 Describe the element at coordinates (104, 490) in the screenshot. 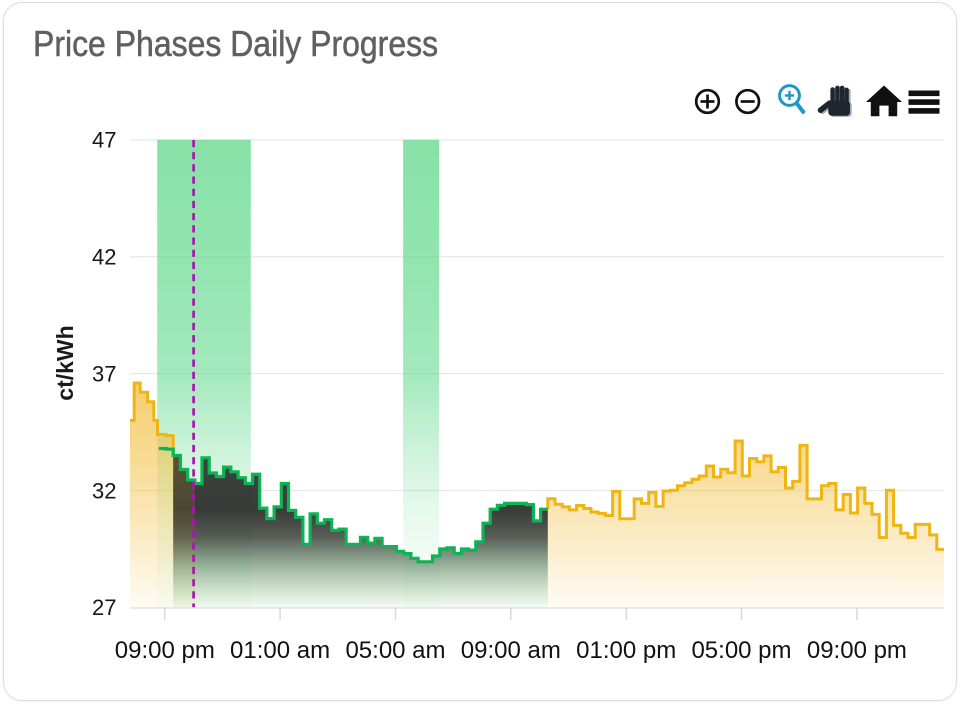

I see `svg-text: 32` at that location.